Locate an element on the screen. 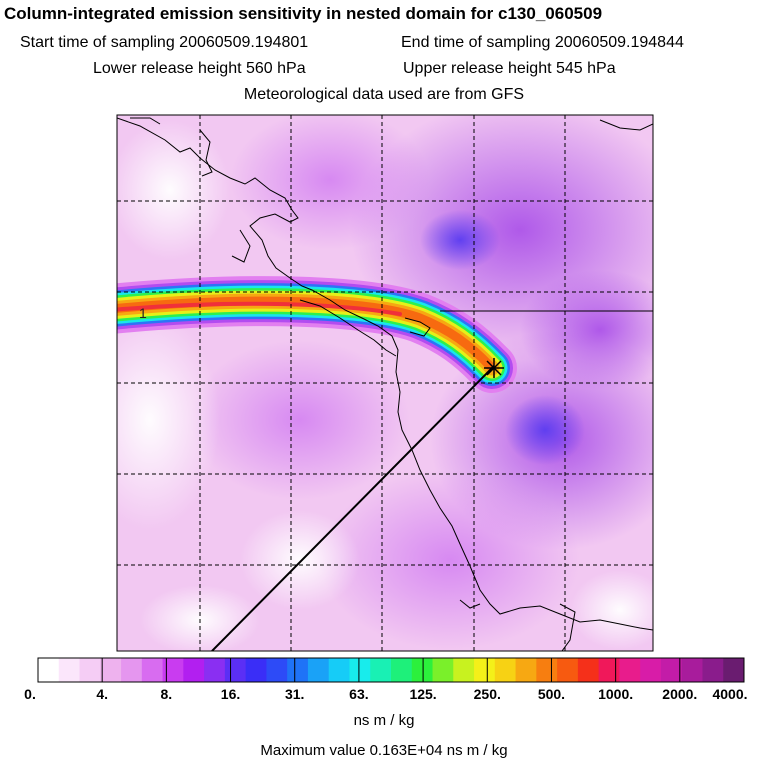  colorbar-tick-label: 63. is located at coordinates (359, 694).